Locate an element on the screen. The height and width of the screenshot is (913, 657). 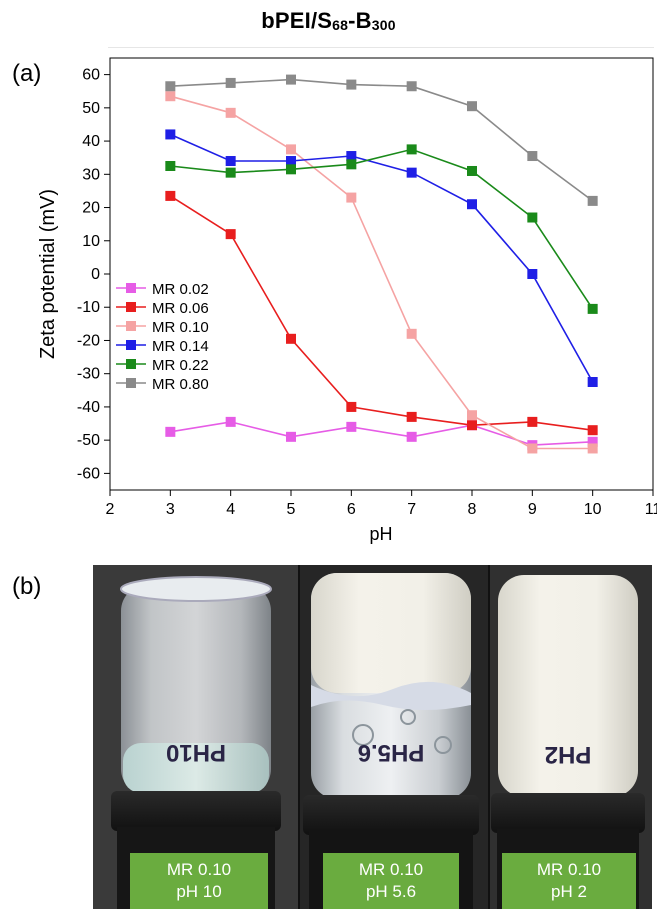
panel-a-label: (a) is located at coordinates (27, 73).